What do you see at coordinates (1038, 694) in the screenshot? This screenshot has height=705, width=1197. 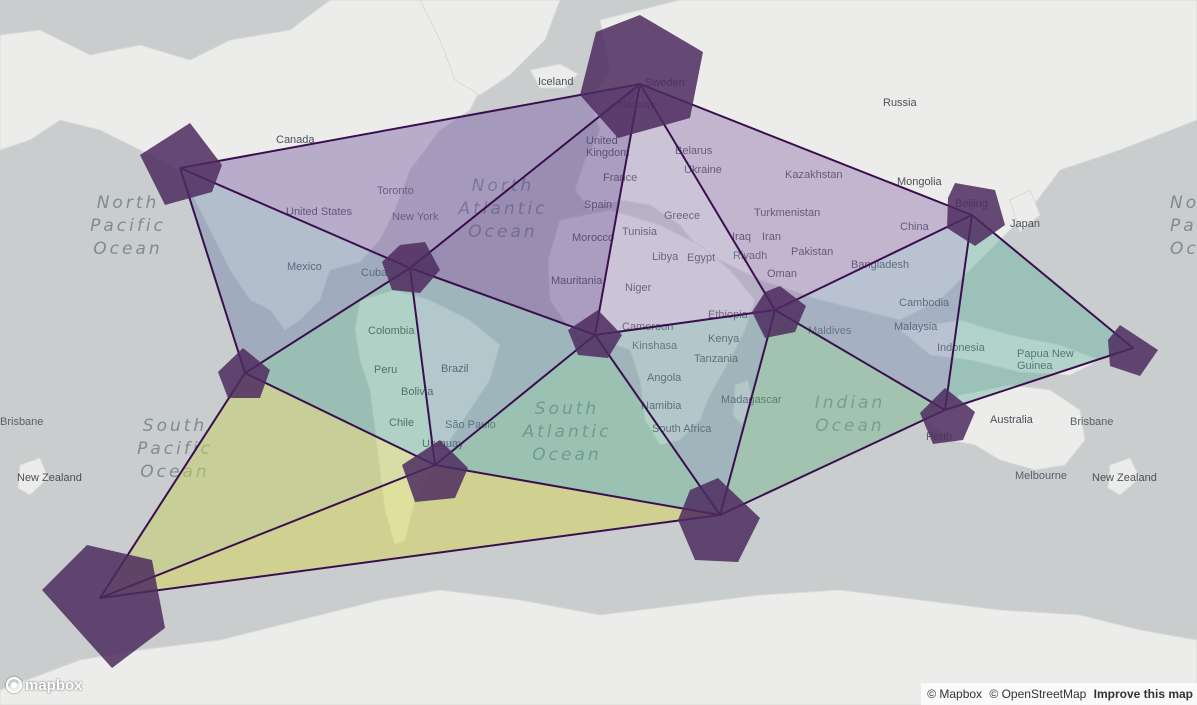 I see `attribution-osm-link: © OpenStreetMap` at bounding box center [1038, 694].